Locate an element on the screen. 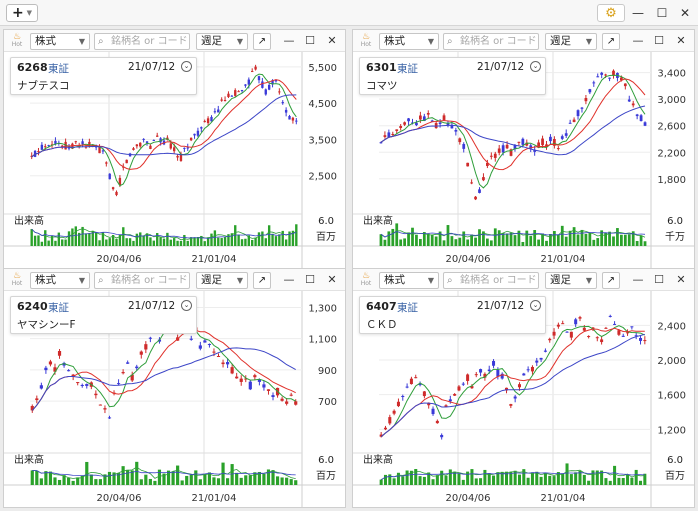 This screenshot has width=698, height=511. volume-value: 6.0 is located at coordinates (675, 221).